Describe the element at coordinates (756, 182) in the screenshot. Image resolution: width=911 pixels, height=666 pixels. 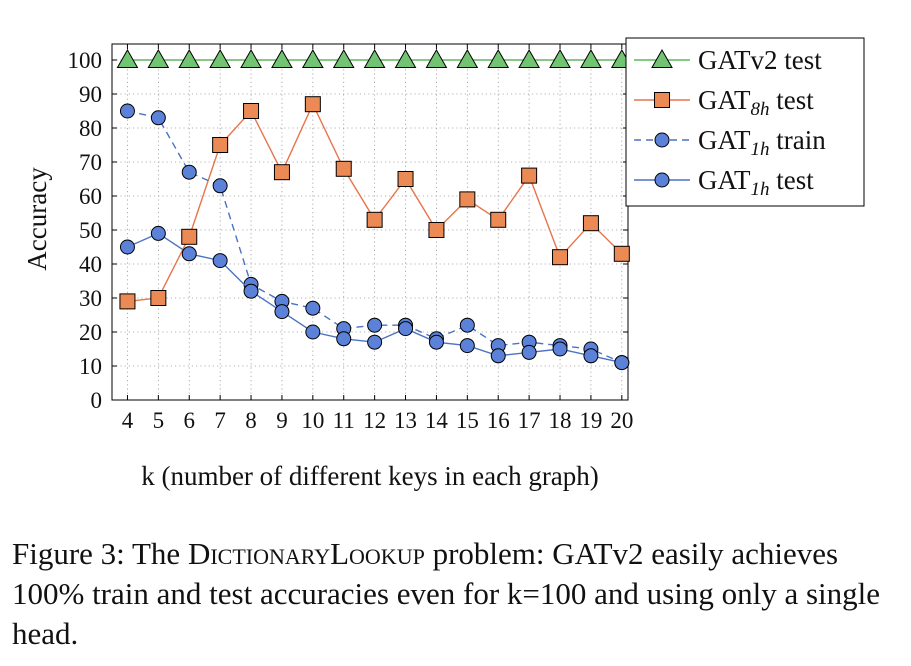
I see `legend-label: GAT1h test` at that location.